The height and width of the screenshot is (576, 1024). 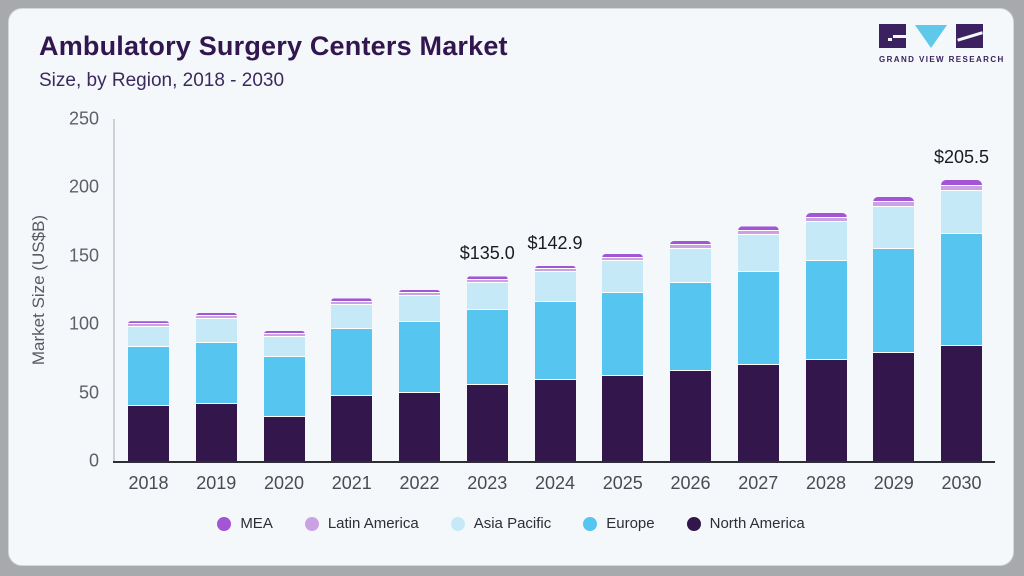 What do you see at coordinates (623, 259) in the screenshot?
I see `segment-latin-america-2025` at bounding box center [623, 259].